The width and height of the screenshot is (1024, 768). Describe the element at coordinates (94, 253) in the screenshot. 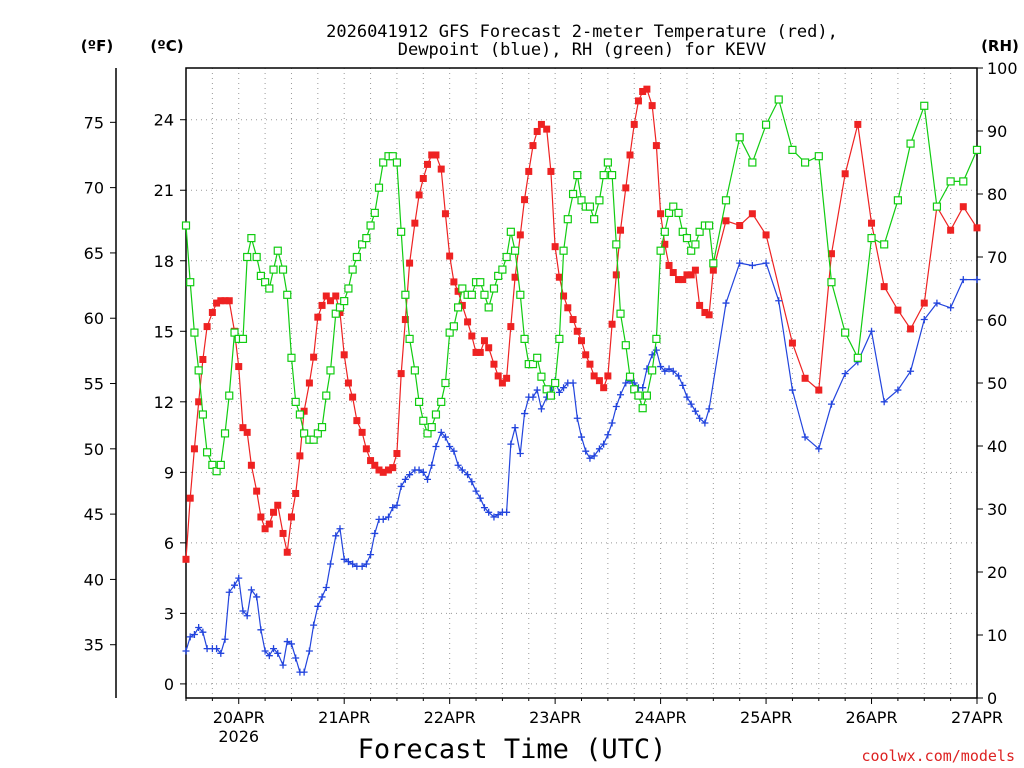

I see `fahrenheit-tick-label: 65` at that location.